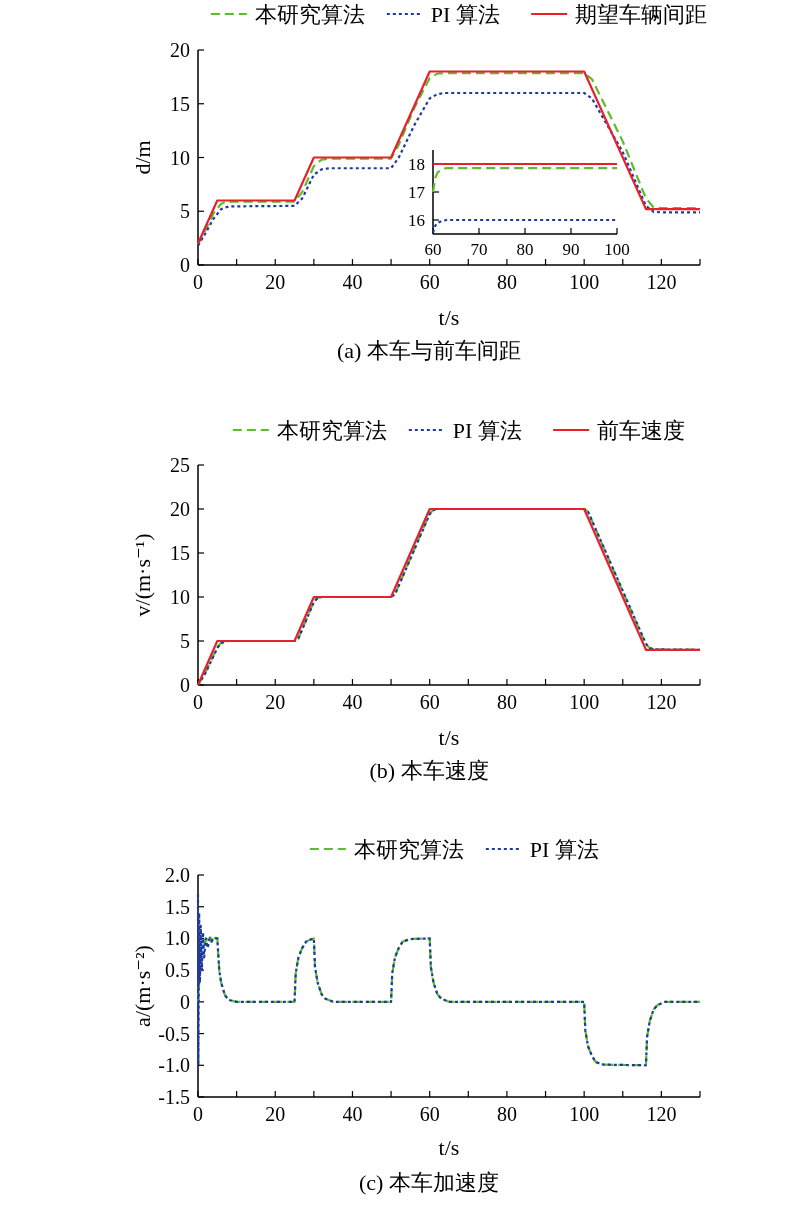  Describe the element at coordinates (180, 465) in the screenshot. I see `y-tick-label: 25` at that location.